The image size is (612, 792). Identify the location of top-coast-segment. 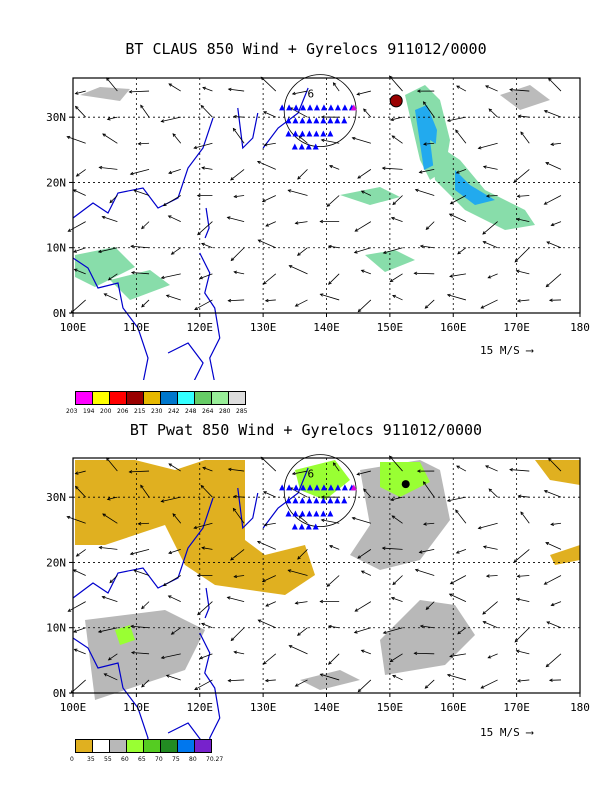
(185, 361).